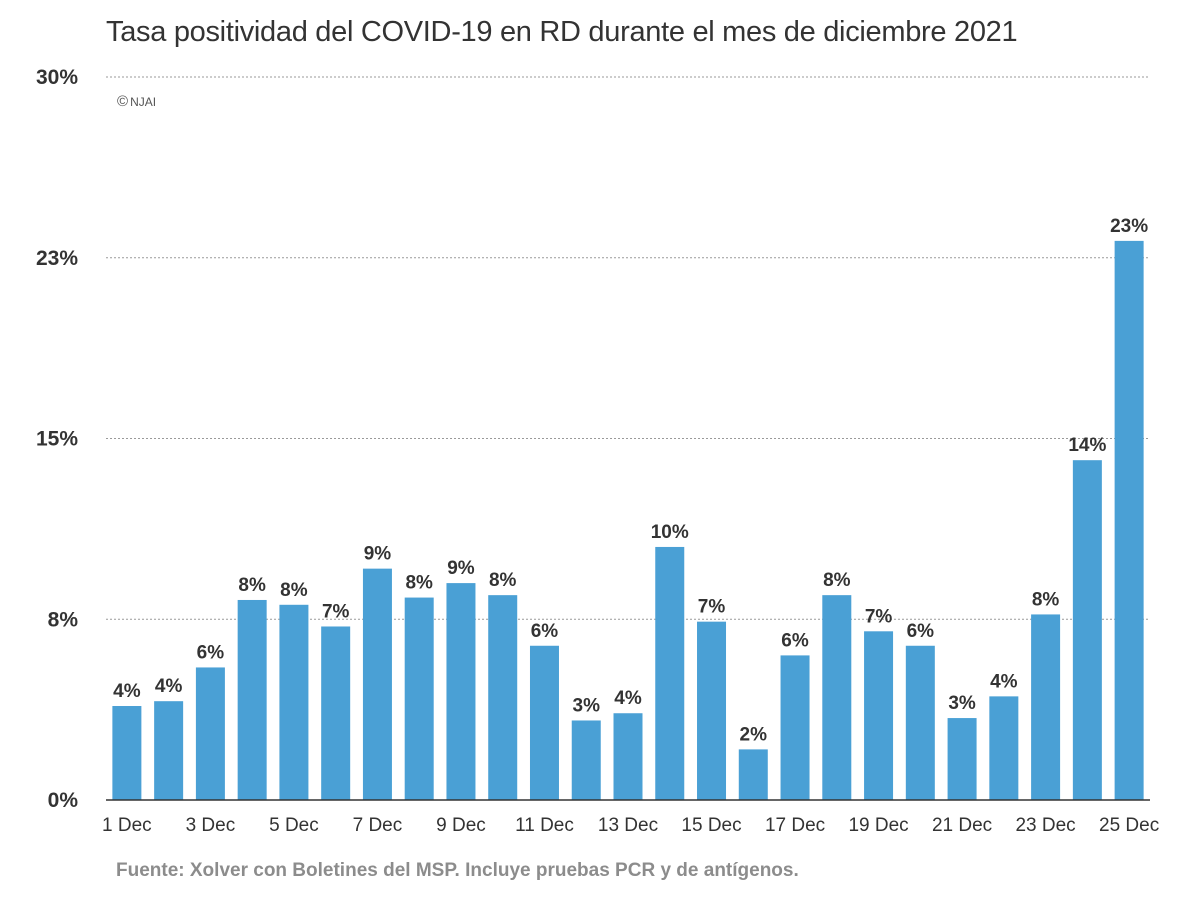  What do you see at coordinates (57, 77) in the screenshot?
I see `y-tick-label: 30%` at bounding box center [57, 77].